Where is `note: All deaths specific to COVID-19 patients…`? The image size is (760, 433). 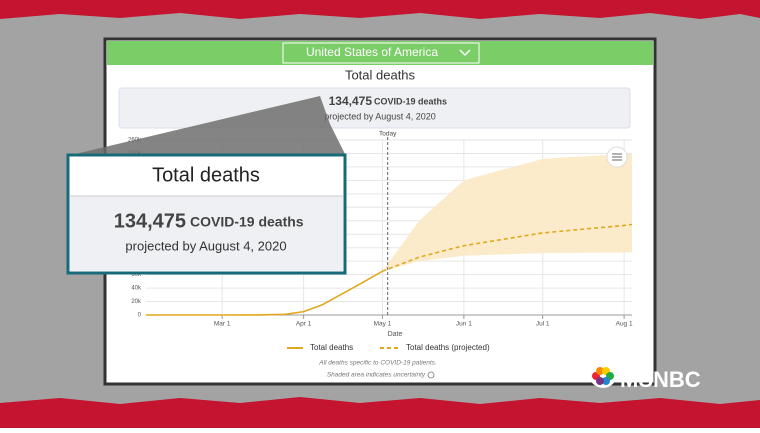
note: All deaths specific to COVID-19 patients… is located at coordinates (377, 363).